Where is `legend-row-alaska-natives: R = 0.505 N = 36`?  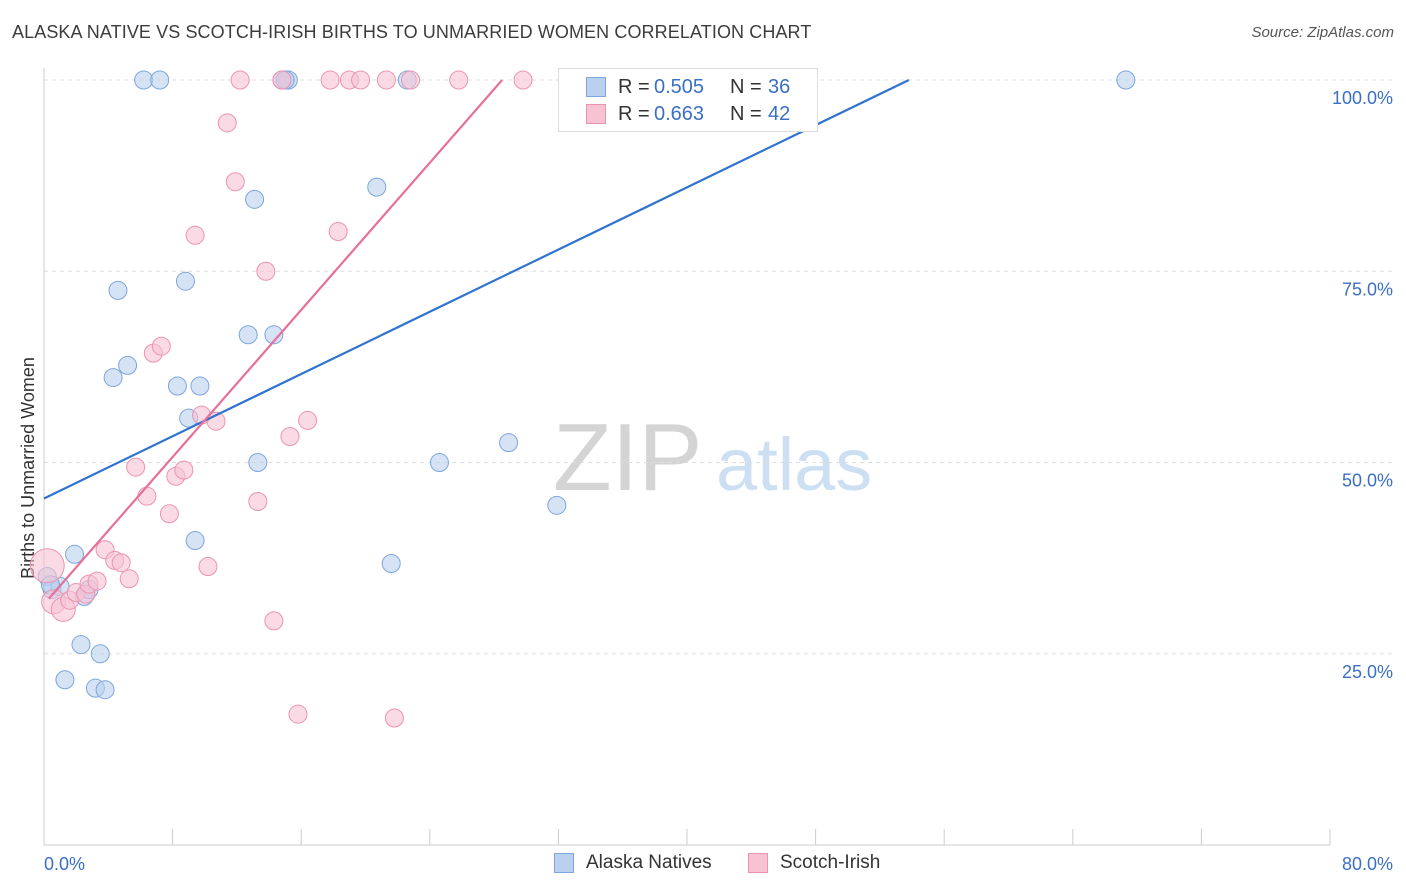
legend-row-alaska-natives: R = 0.505 N = 36 is located at coordinates (674, 87).